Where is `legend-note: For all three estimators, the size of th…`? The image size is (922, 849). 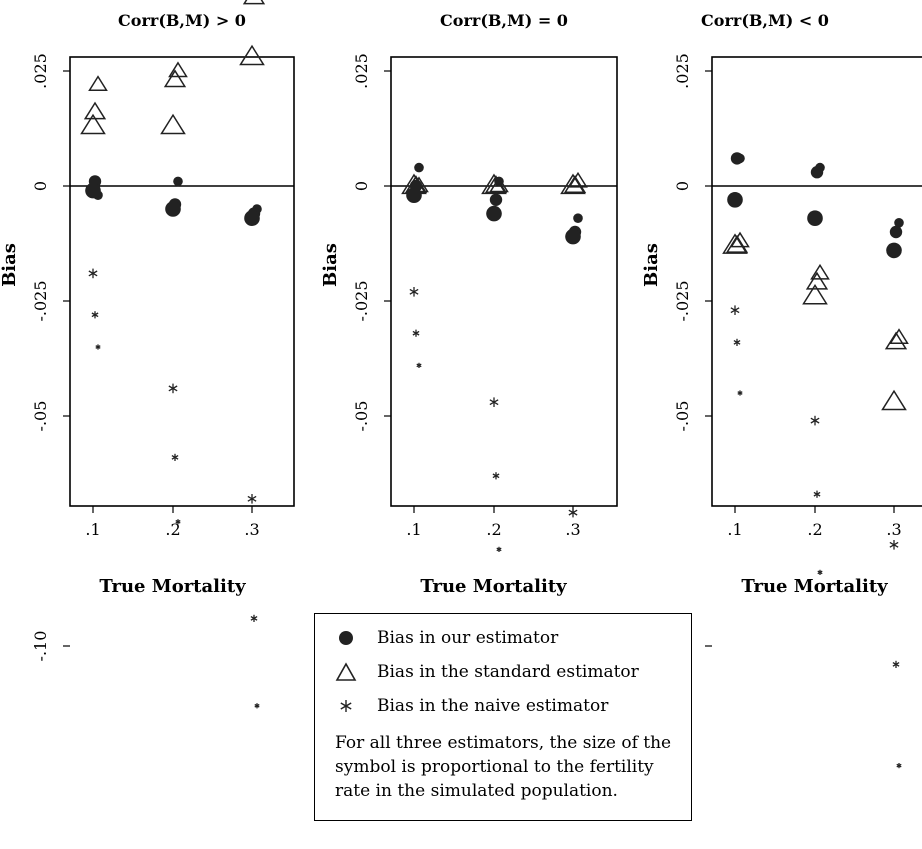 legend-note: For all three estimators, the size of th… is located at coordinates (503, 767).